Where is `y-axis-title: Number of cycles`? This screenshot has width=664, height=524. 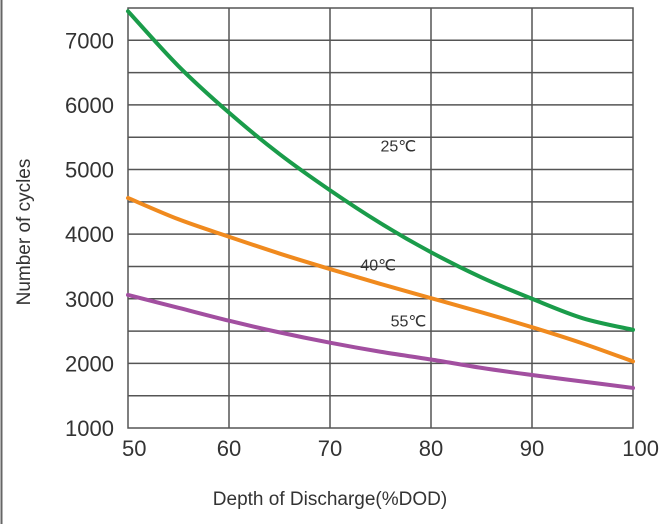 y-axis-title: Number of cycles is located at coordinates (24, 232).